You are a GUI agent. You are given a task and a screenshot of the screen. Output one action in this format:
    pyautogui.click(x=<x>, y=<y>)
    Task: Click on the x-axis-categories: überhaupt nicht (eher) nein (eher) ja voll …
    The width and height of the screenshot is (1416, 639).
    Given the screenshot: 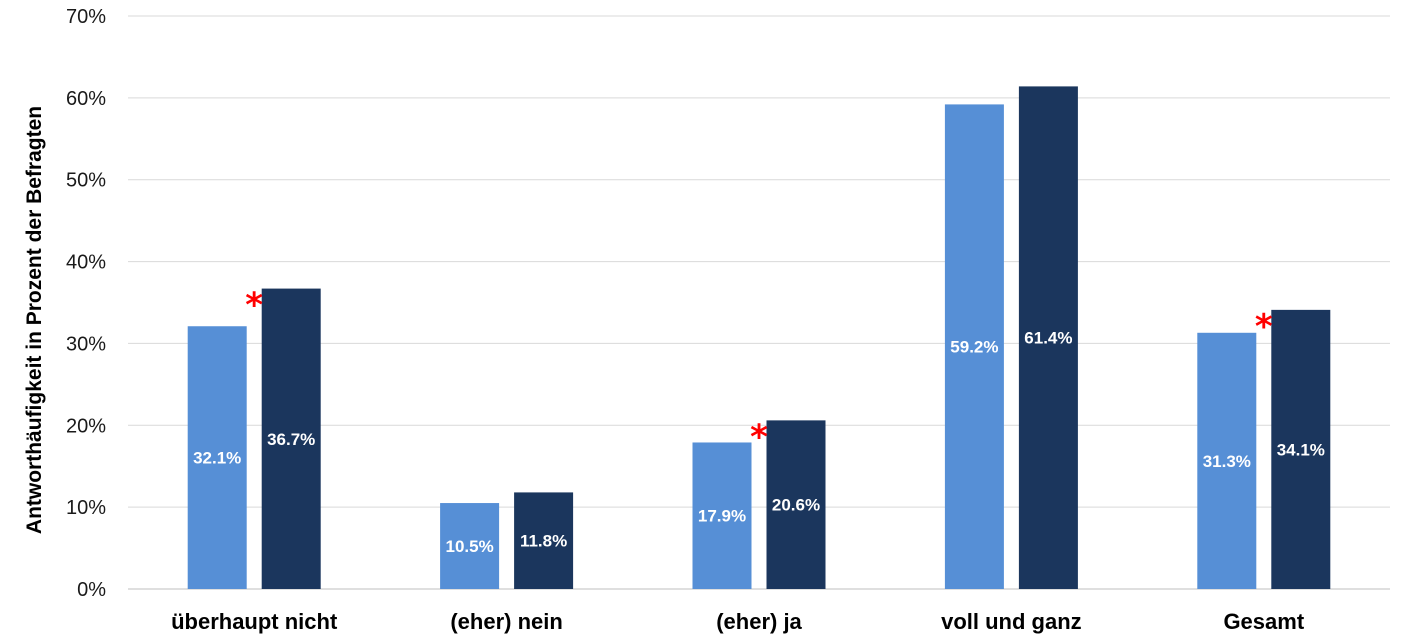 What is the action you would take?
    pyautogui.click(x=738, y=621)
    